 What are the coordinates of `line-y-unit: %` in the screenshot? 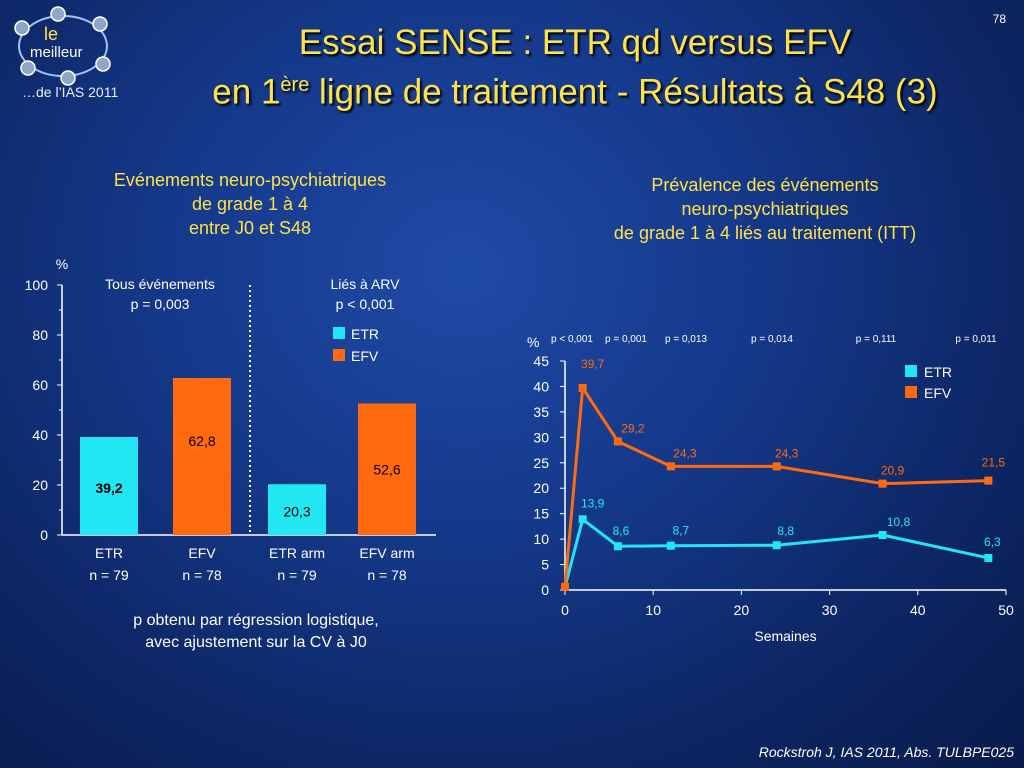 It's located at (533, 342).